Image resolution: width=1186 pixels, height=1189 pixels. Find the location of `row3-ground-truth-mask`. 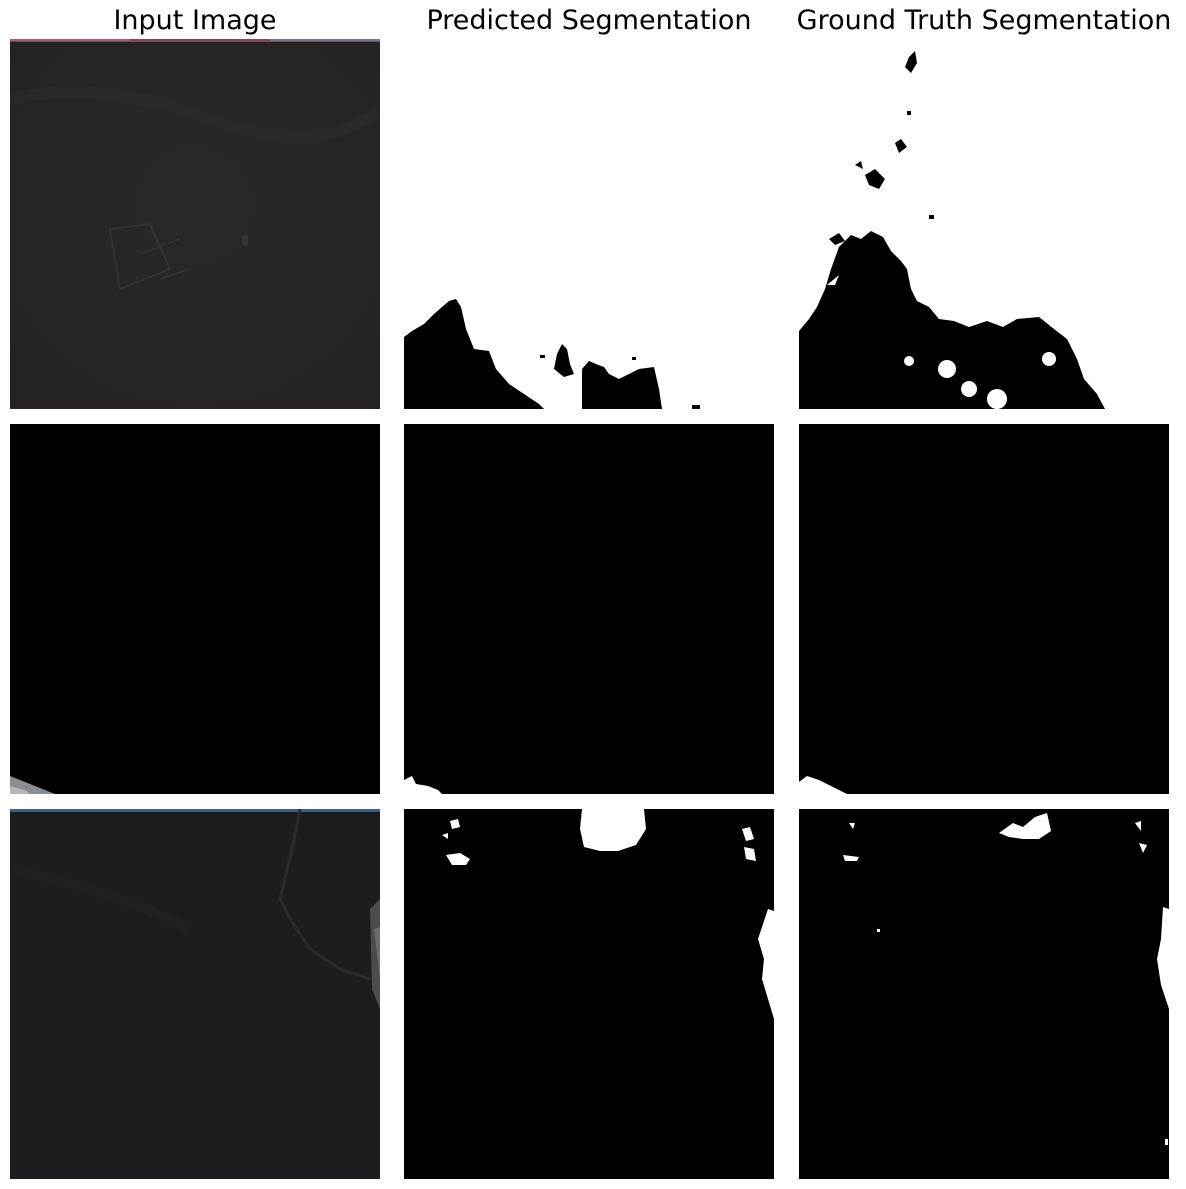

row3-ground-truth-mask is located at coordinates (984, 994).